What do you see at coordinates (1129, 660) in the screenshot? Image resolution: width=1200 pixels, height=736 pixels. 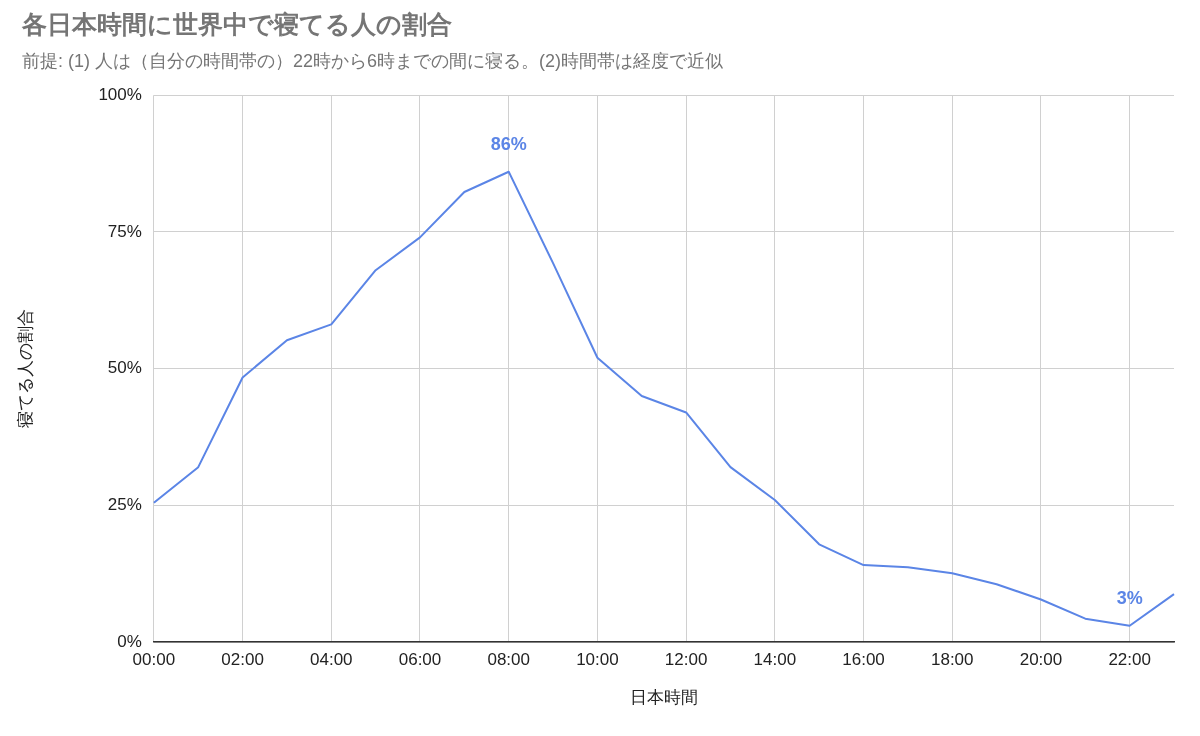 I see `x-tick-label: 22:00` at bounding box center [1129, 660].